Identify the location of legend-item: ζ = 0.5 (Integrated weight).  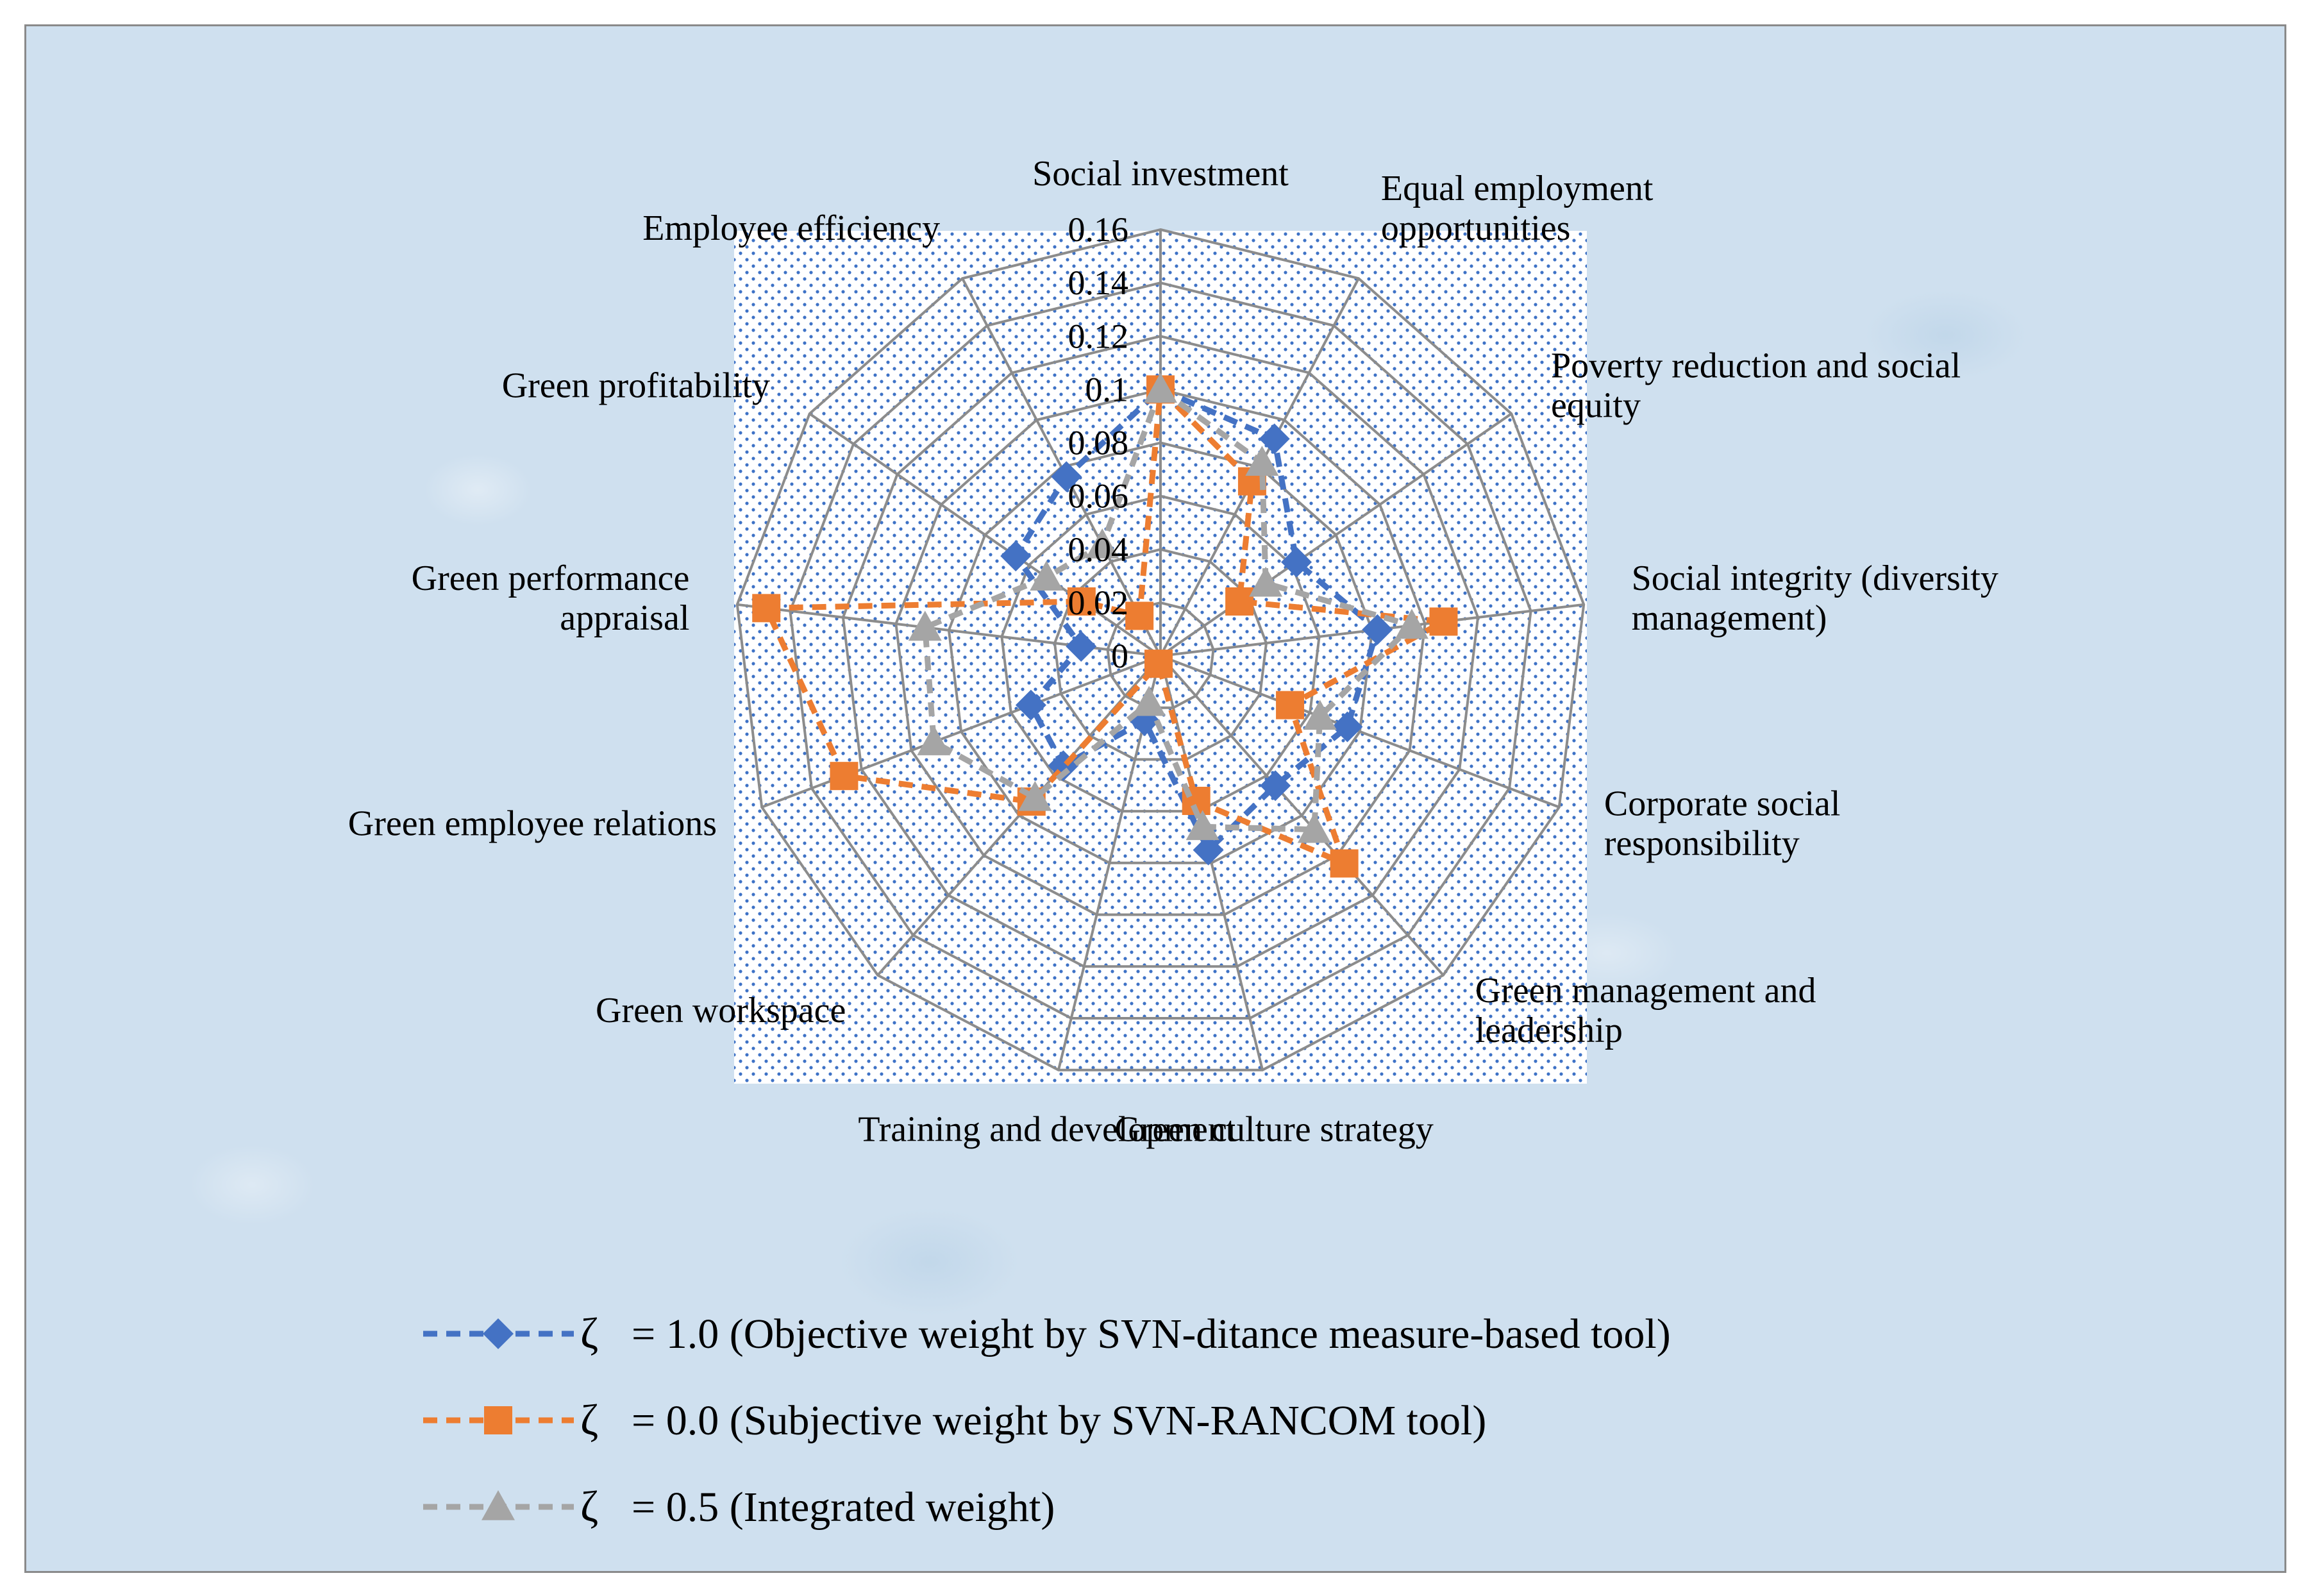
(739, 1506).